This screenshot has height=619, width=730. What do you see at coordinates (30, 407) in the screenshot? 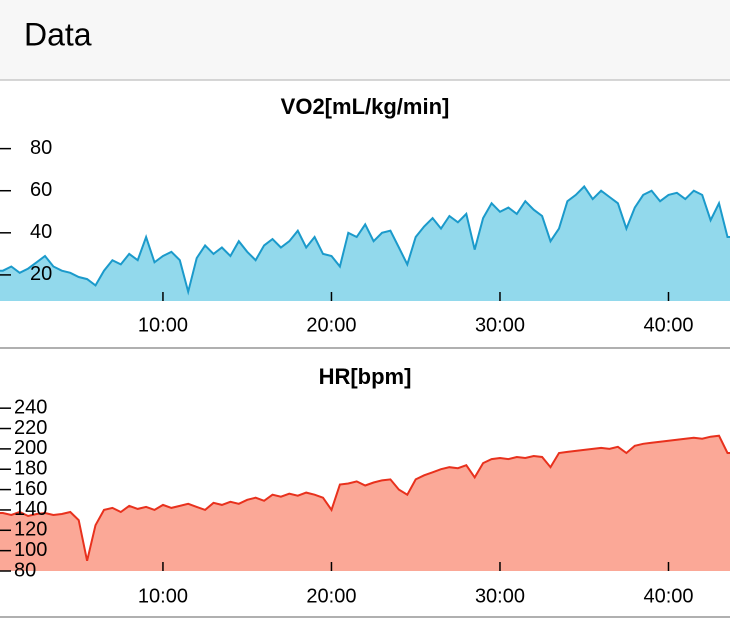
I see `y-tick-label: 240` at bounding box center [30, 407].